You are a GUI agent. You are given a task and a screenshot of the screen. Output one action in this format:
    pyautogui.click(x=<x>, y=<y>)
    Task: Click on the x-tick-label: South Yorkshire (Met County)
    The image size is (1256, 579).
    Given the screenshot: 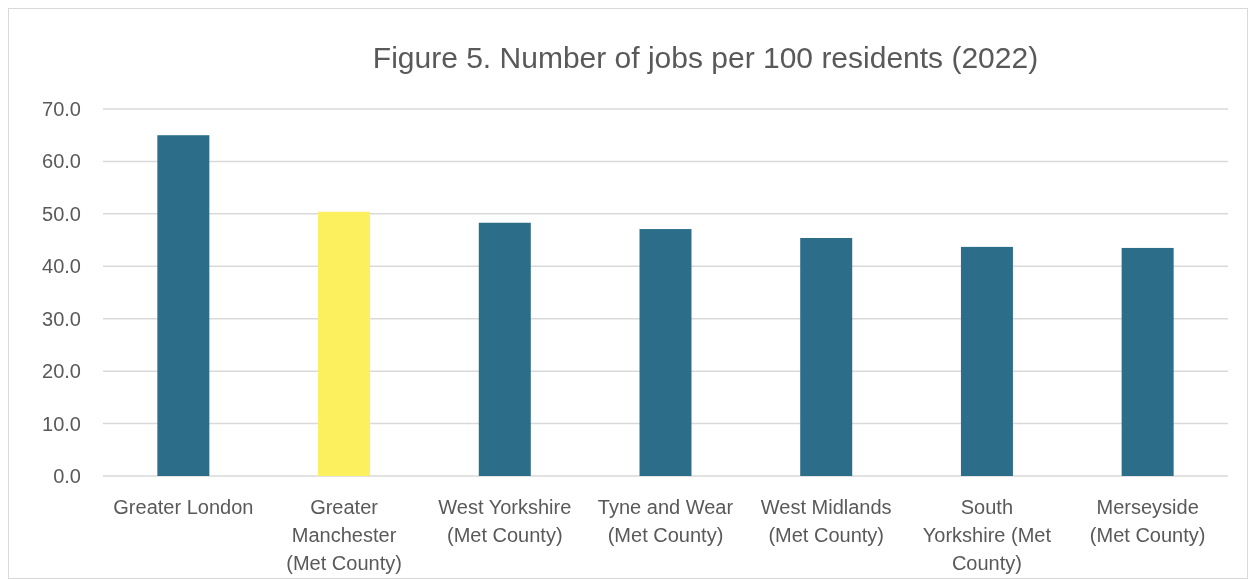 What is the action you would take?
    pyautogui.click(x=987, y=535)
    